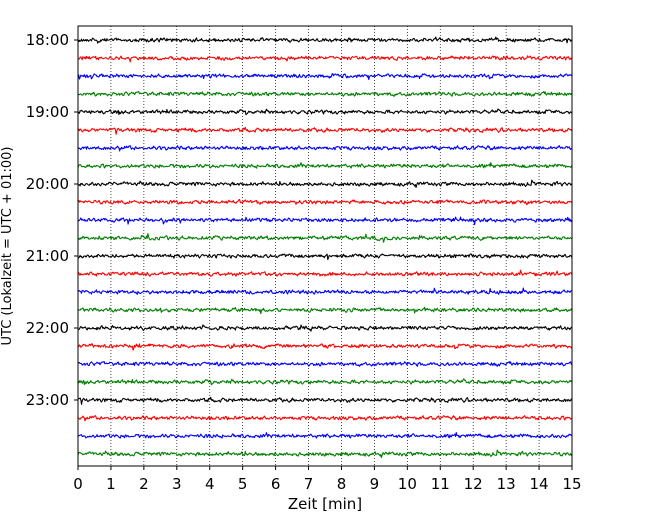  I want to click on y-tick-label-2200: 22:00, so click(47, 328).